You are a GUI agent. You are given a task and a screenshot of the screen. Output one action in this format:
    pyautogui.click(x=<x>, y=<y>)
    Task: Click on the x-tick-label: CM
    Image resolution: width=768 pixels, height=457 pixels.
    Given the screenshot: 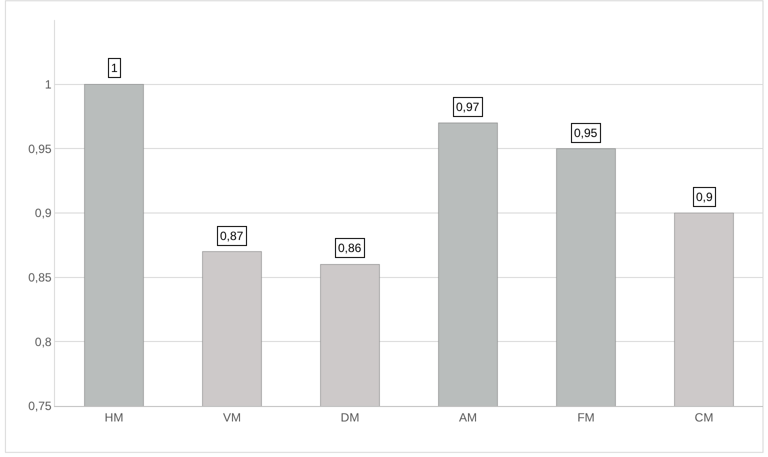 What is the action you would take?
    pyautogui.click(x=704, y=417)
    